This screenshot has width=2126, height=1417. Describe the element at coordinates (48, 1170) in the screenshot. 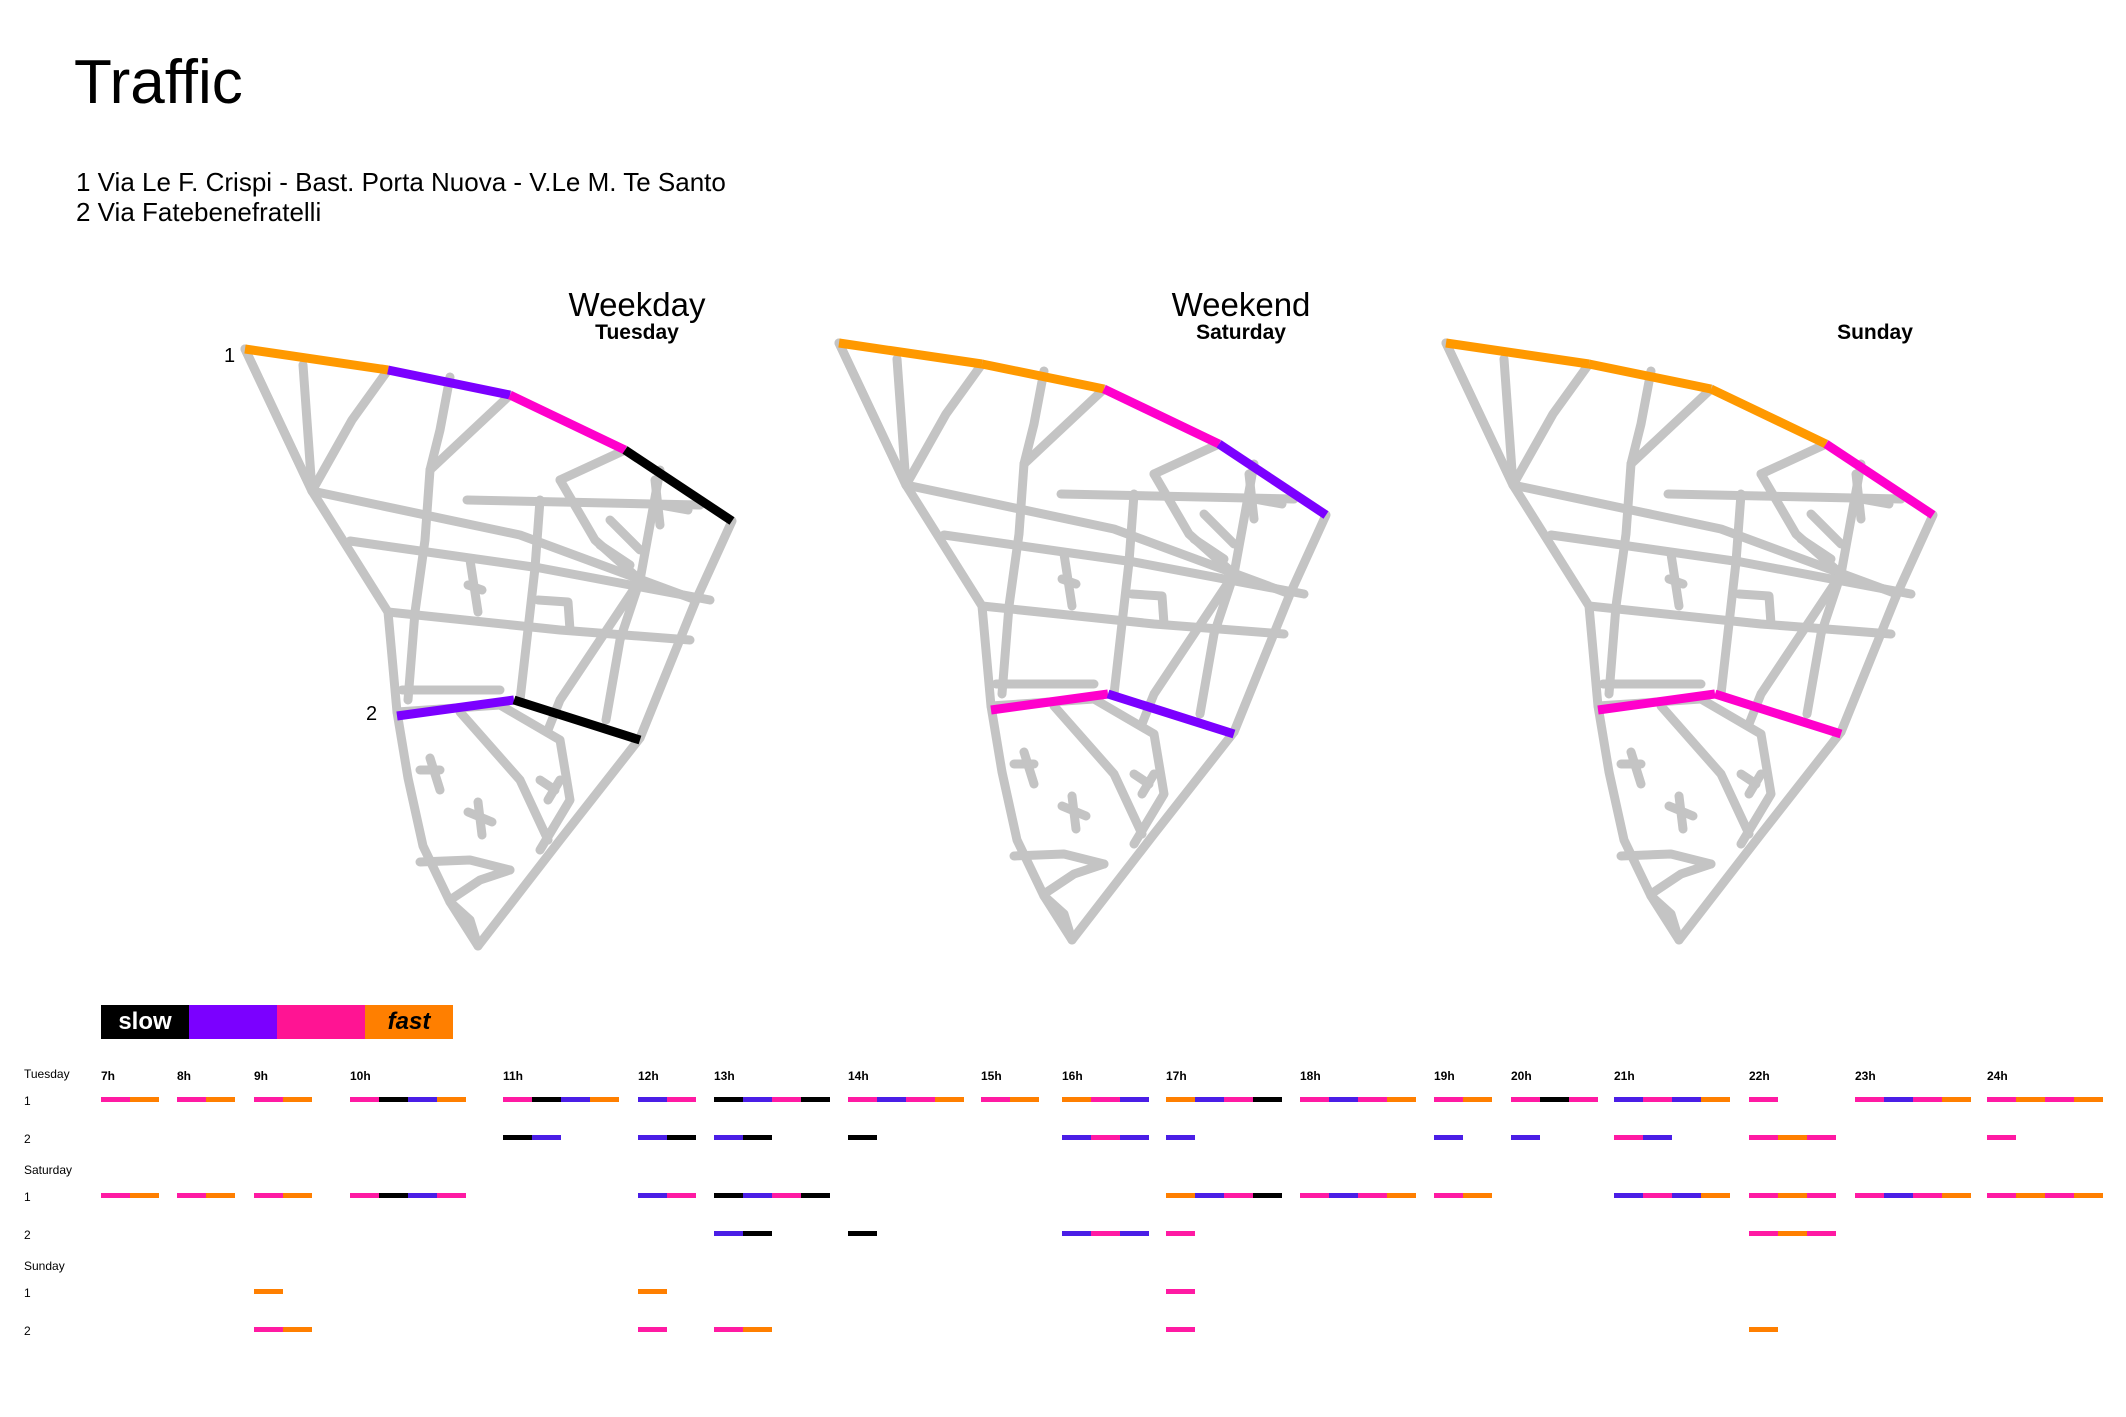

I see `timeline-day-label: Saturday` at that location.